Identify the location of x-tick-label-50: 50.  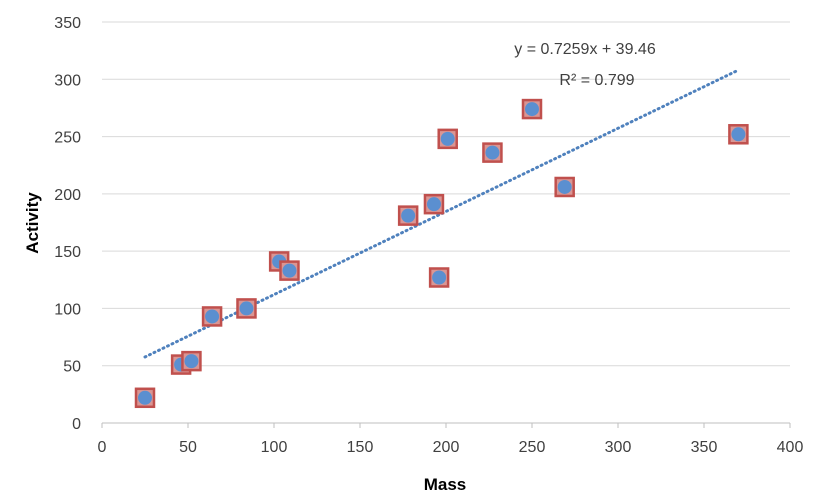
(188, 447).